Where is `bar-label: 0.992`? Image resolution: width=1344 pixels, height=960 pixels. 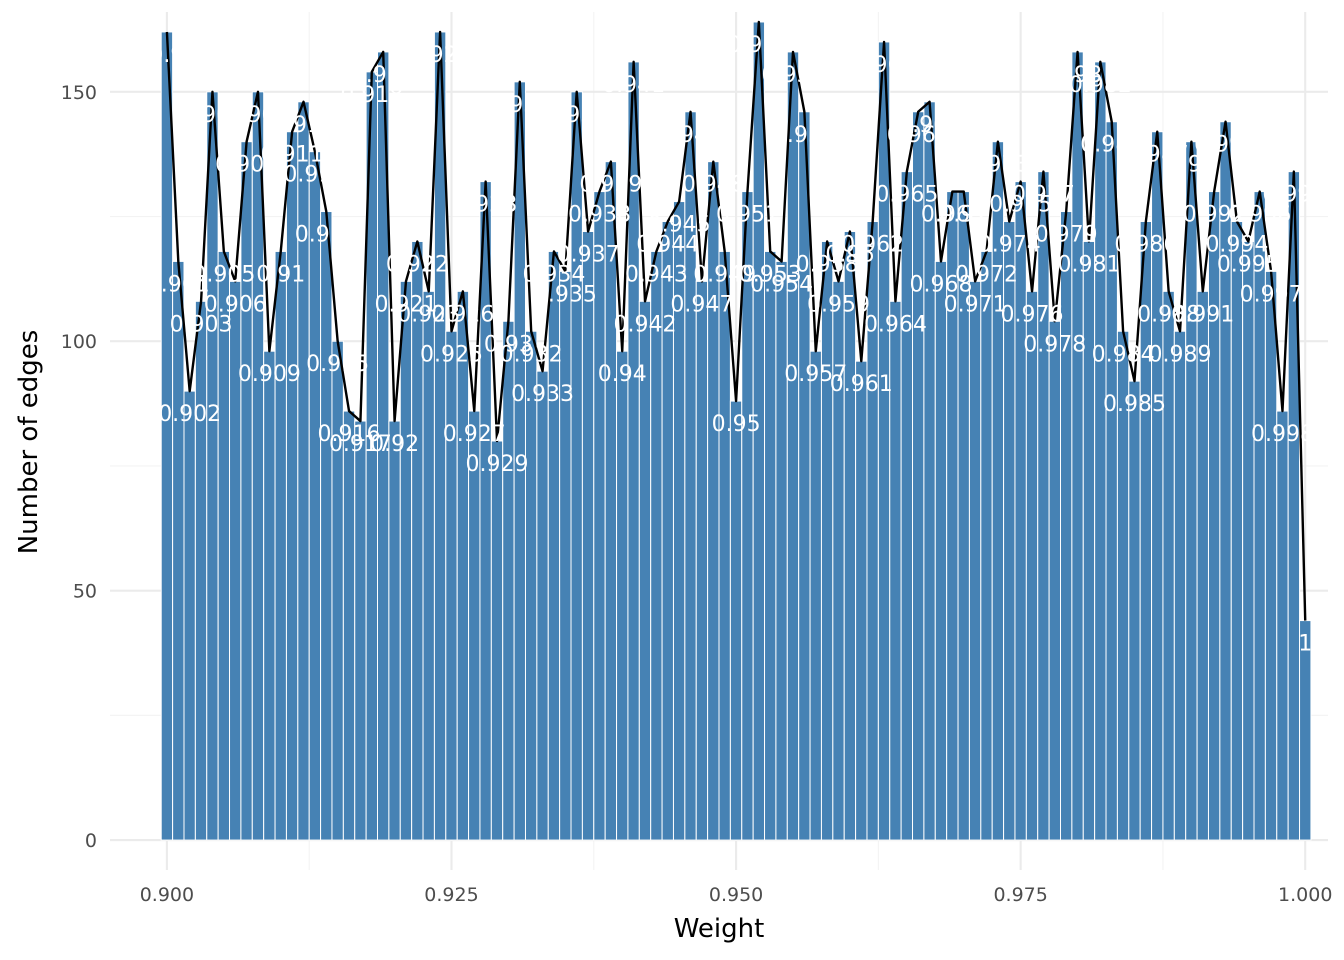 bar-label: 0.992 is located at coordinates (1214, 215).